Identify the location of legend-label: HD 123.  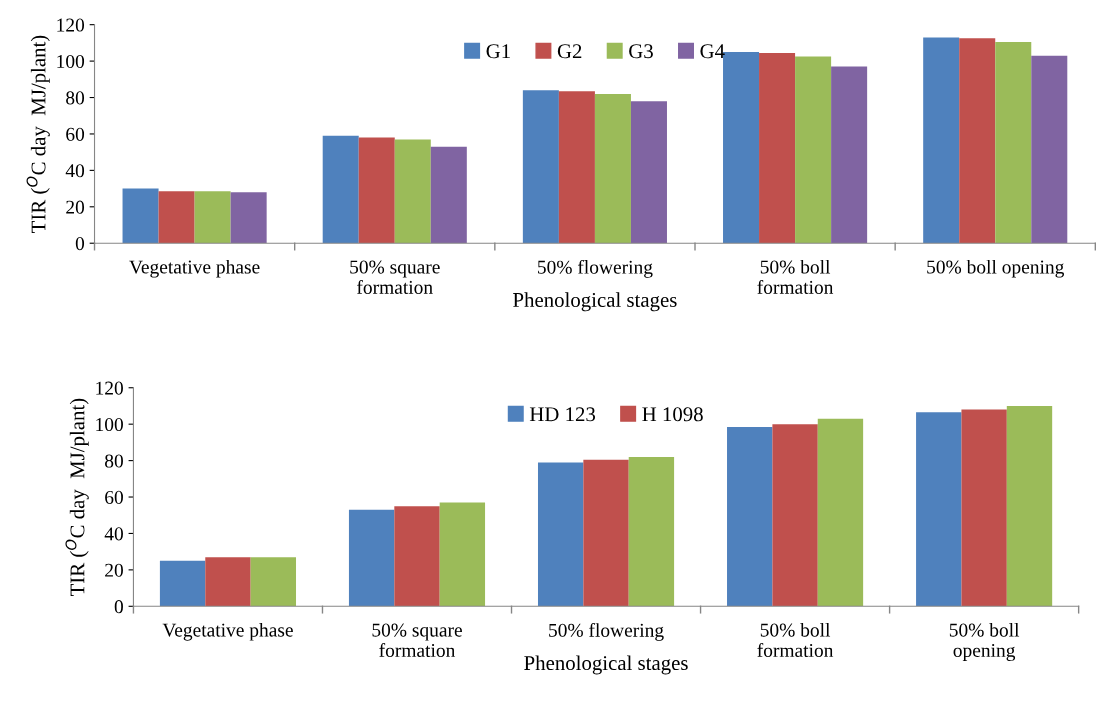
(562, 414).